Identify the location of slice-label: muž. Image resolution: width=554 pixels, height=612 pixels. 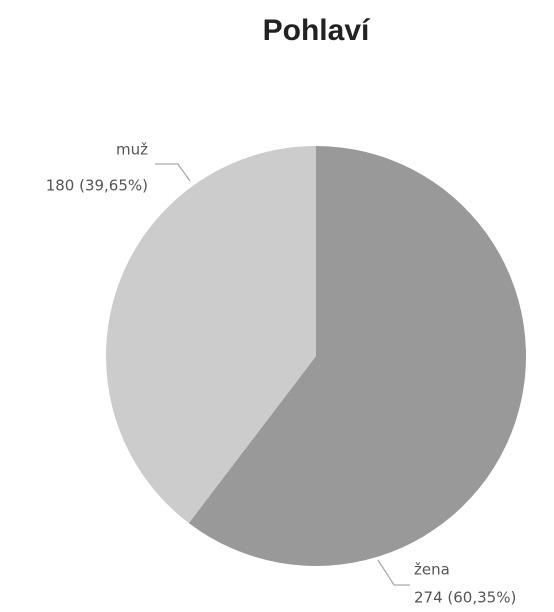
(132, 150).